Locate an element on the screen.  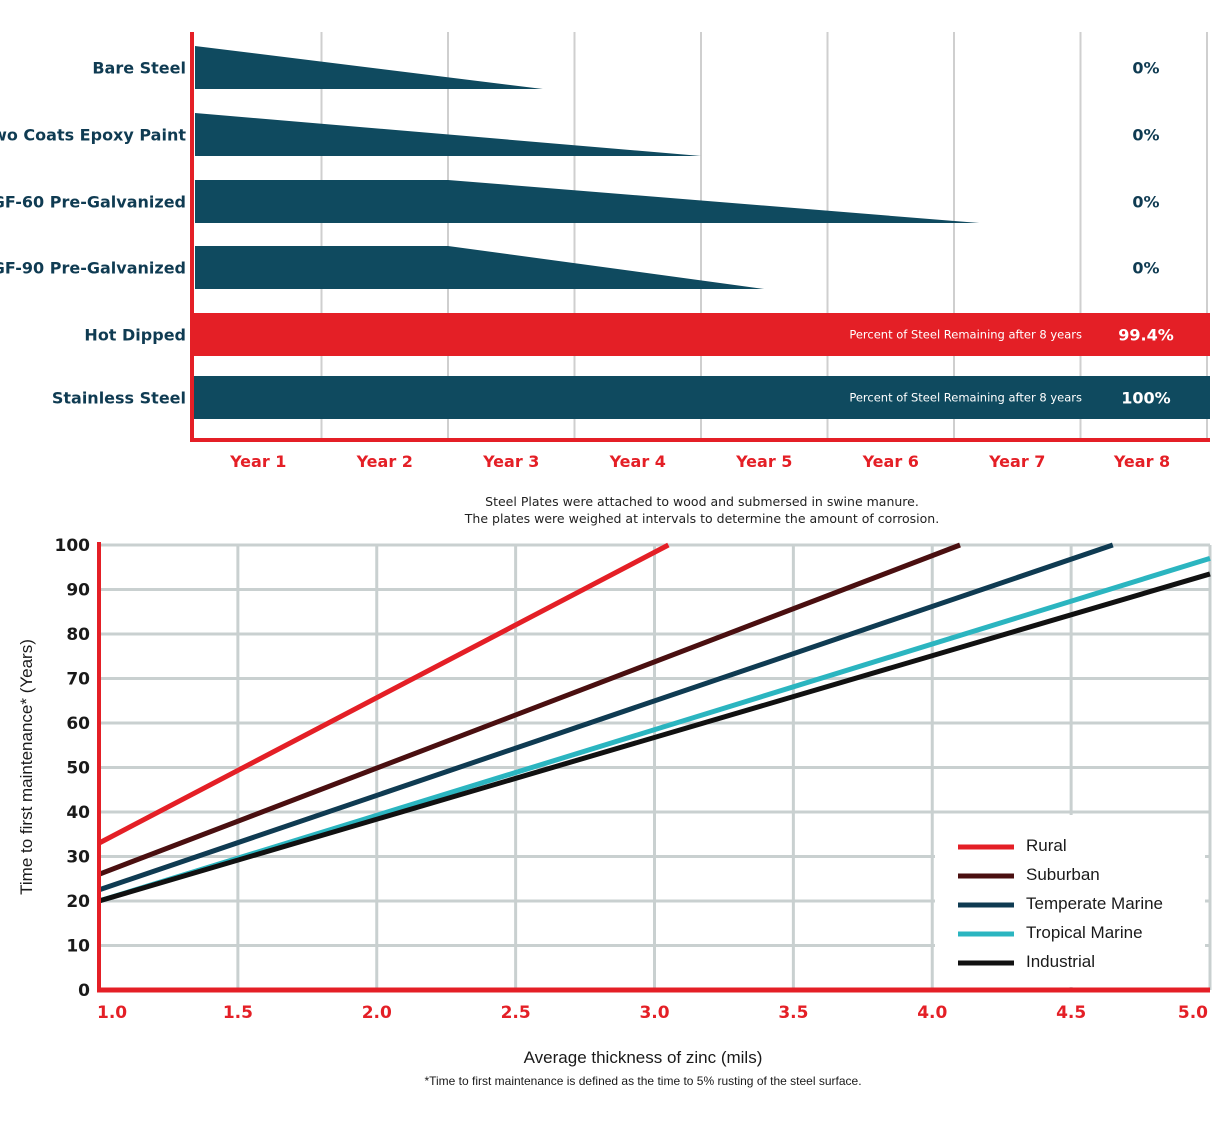
legend-label-rural: Rural is located at coordinates (1046, 845).